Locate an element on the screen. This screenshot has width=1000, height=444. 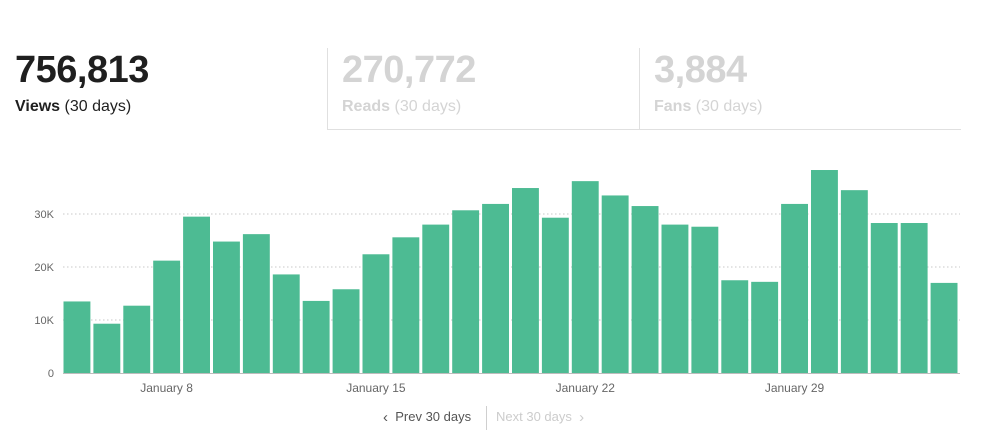
chevron-right-icon: › is located at coordinates (582, 417).